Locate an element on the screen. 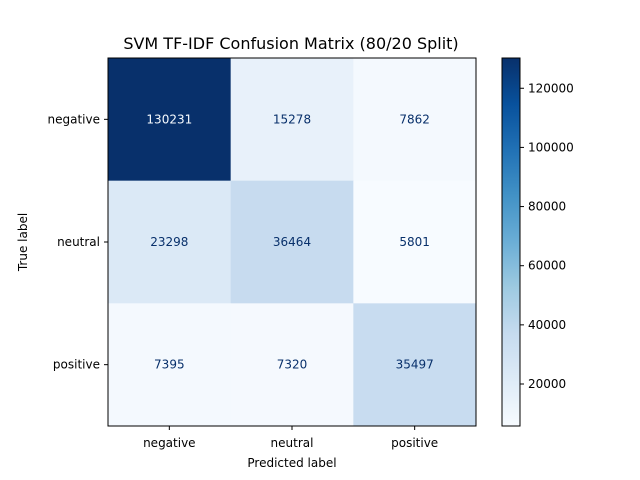 This screenshot has width=640, height=480. colorbar-tick-label: 120000 is located at coordinates (551, 88).